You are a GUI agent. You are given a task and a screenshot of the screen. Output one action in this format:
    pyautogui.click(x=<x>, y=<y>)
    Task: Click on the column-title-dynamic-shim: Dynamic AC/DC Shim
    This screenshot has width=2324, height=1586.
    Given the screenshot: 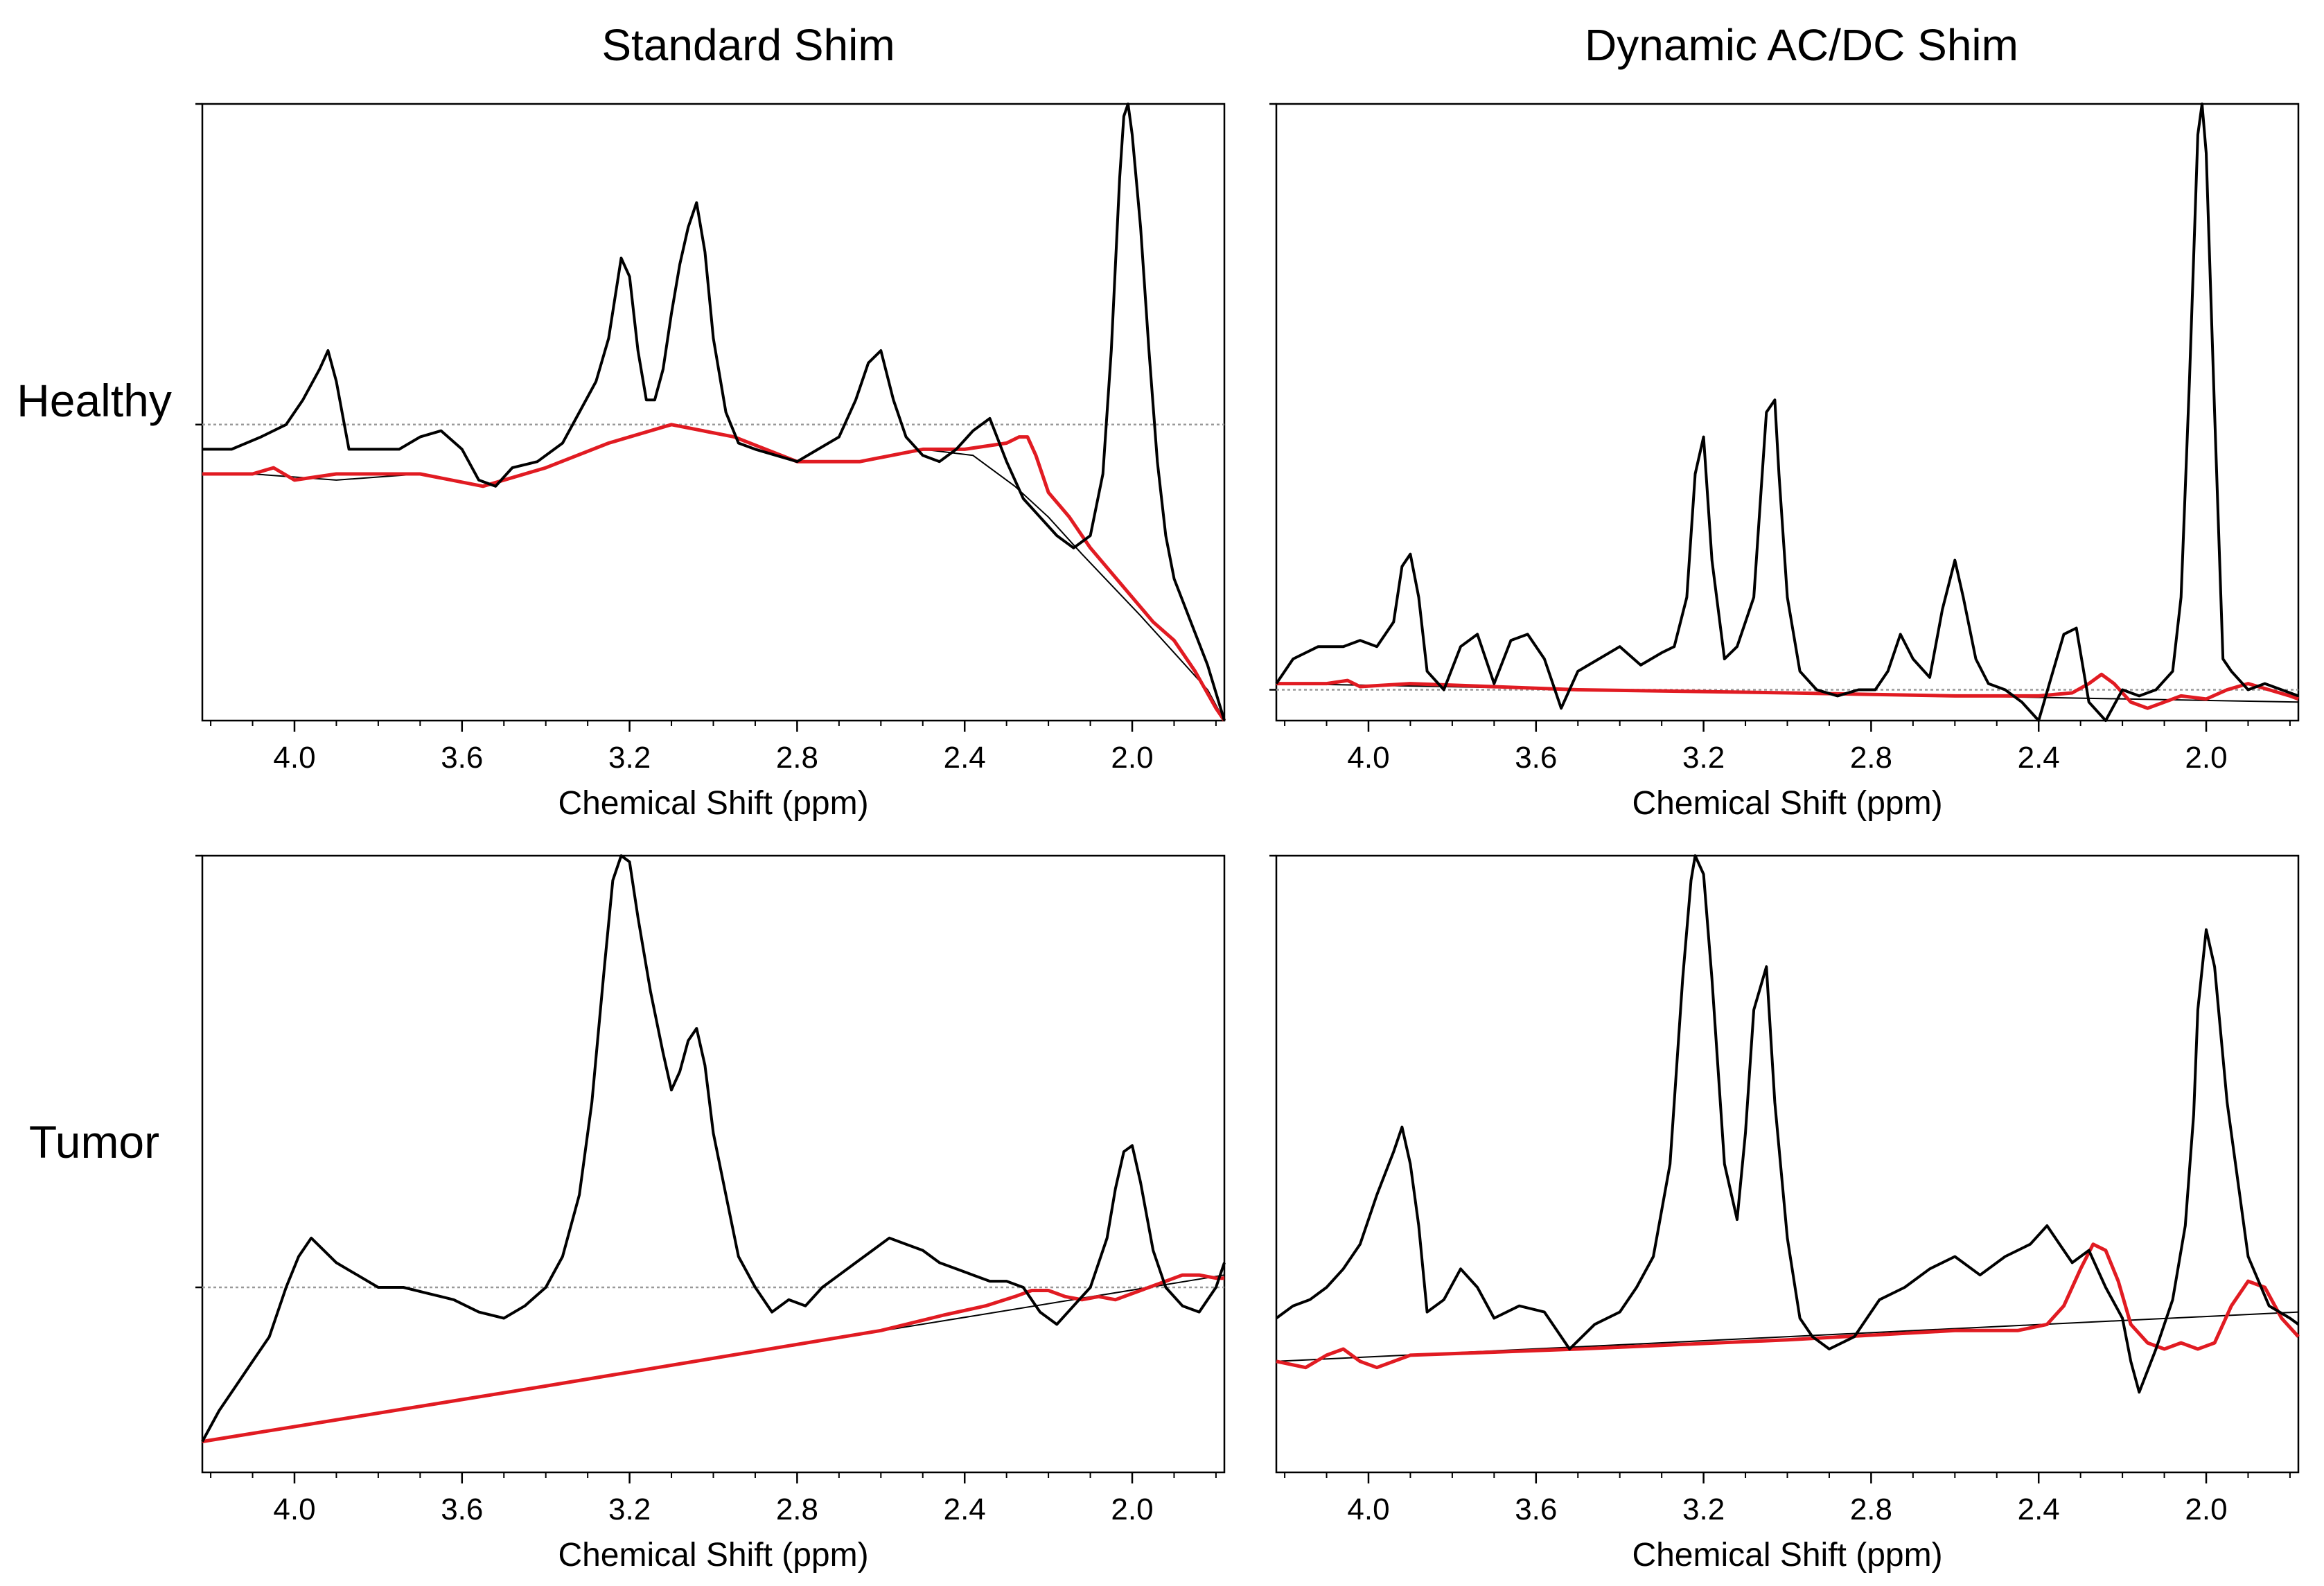 What is the action you would take?
    pyautogui.click(x=1801, y=45)
    